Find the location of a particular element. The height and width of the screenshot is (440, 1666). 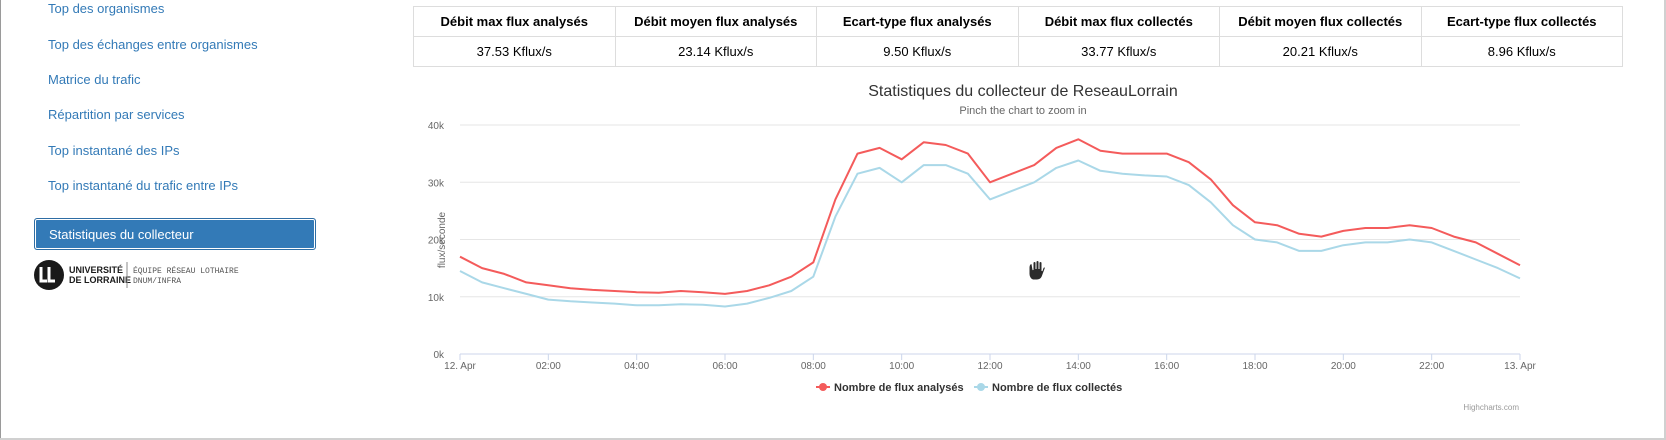

value-debit-max-collectes: 33.77 Kflux/s is located at coordinates (1118, 51).